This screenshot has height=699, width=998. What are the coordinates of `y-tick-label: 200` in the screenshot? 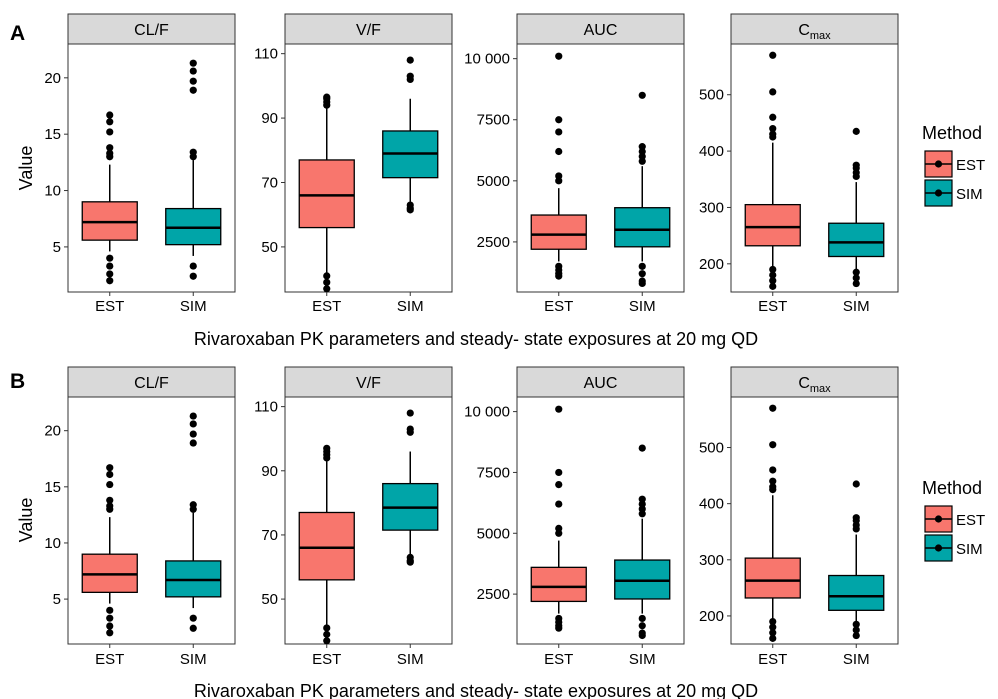 It's located at (711, 616).